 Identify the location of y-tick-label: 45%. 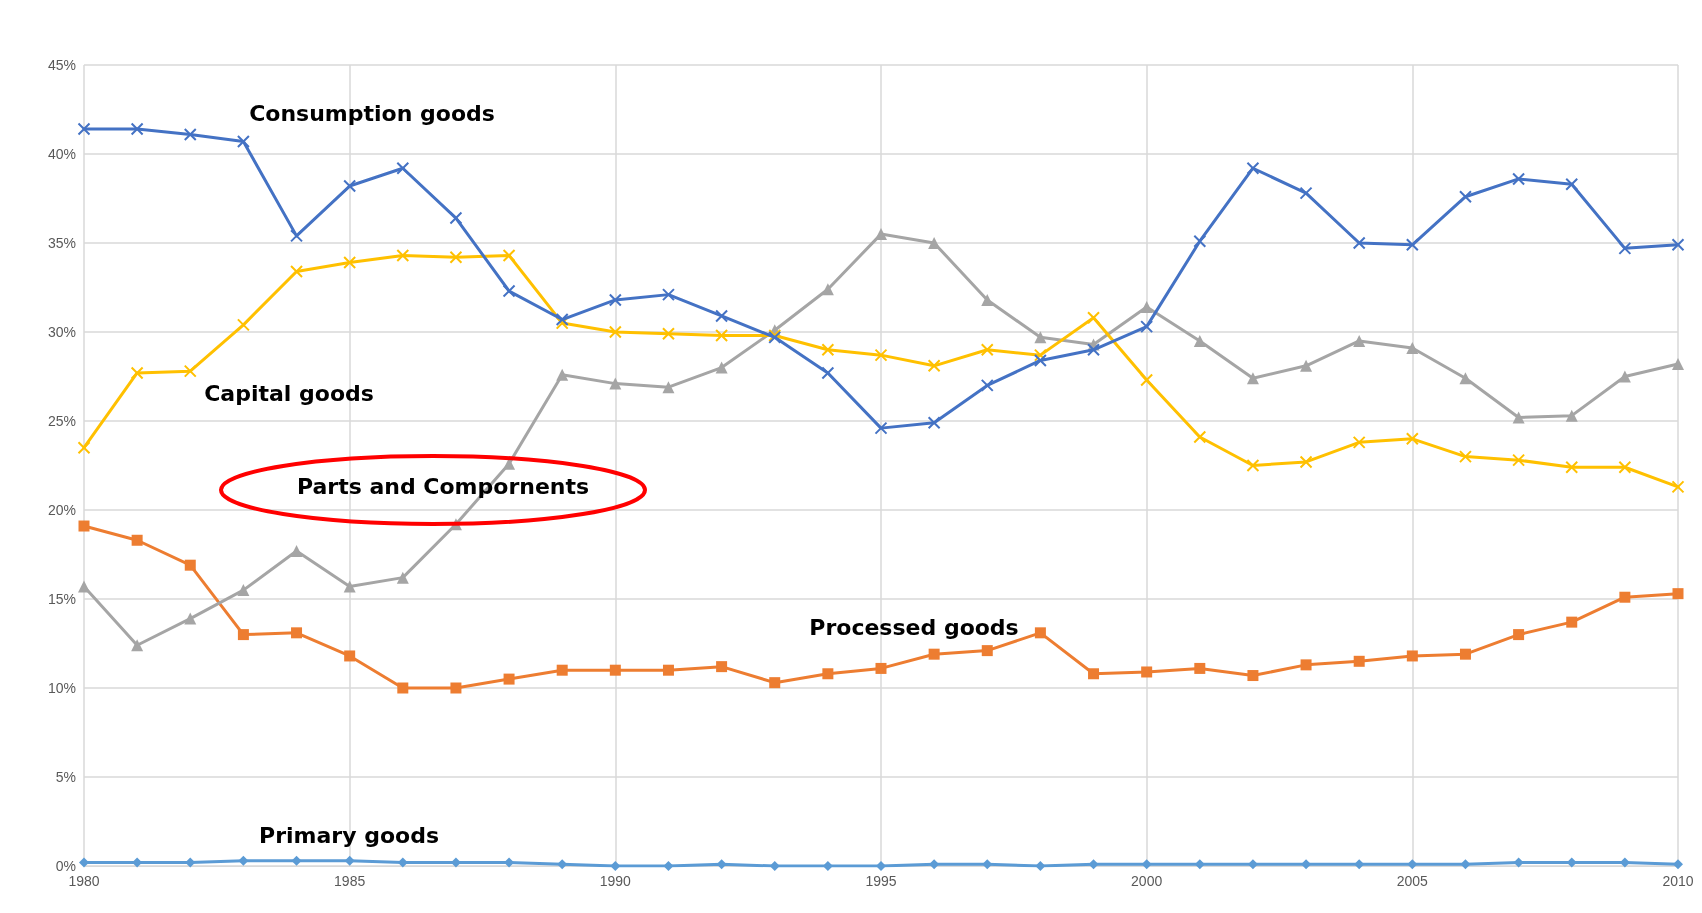
(61, 65).